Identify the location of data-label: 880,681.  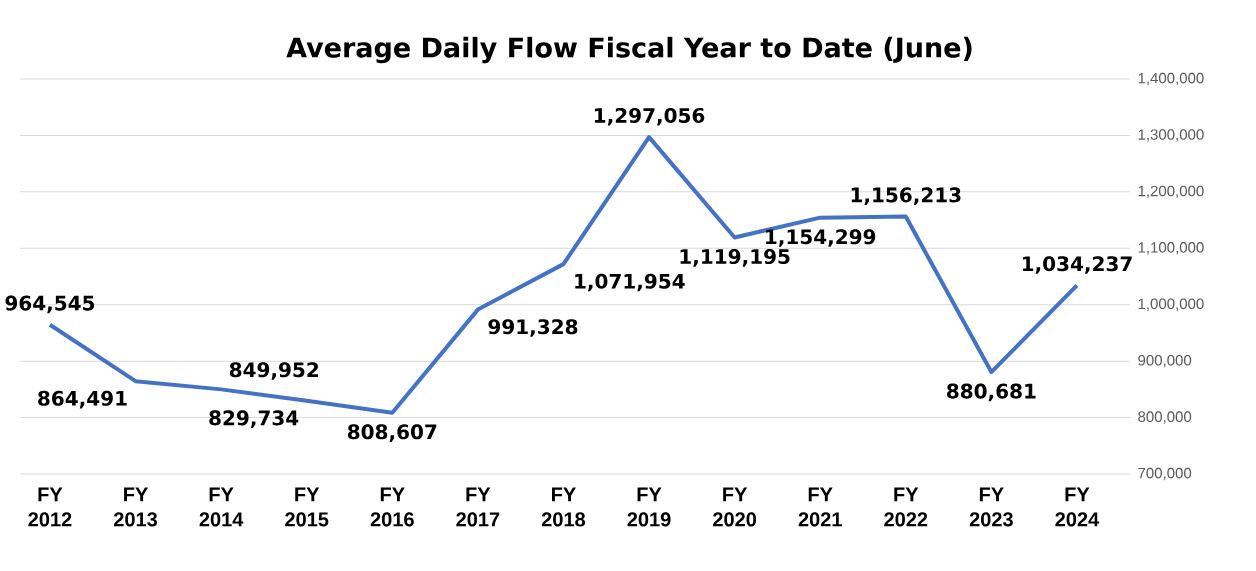
(991, 392).